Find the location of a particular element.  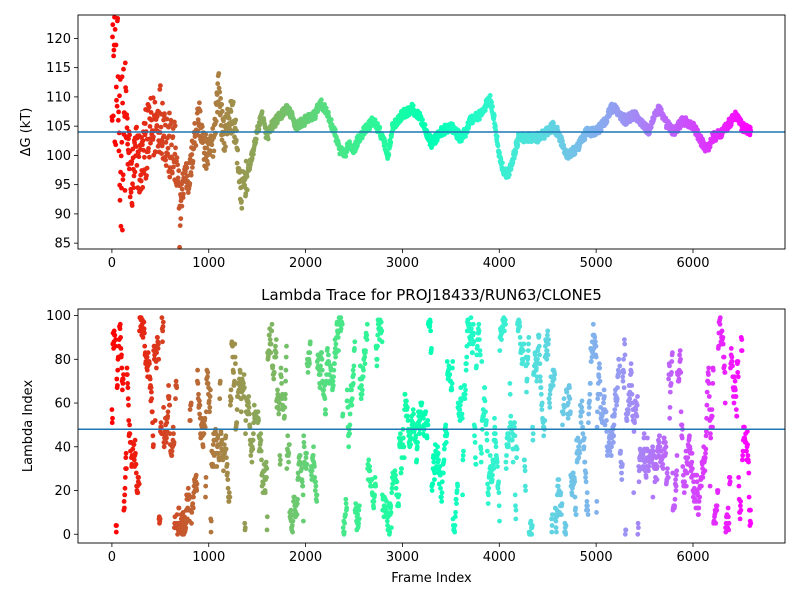

y-axis-ticks: 0 20 40 60 80 100 is located at coordinates (62, 426).